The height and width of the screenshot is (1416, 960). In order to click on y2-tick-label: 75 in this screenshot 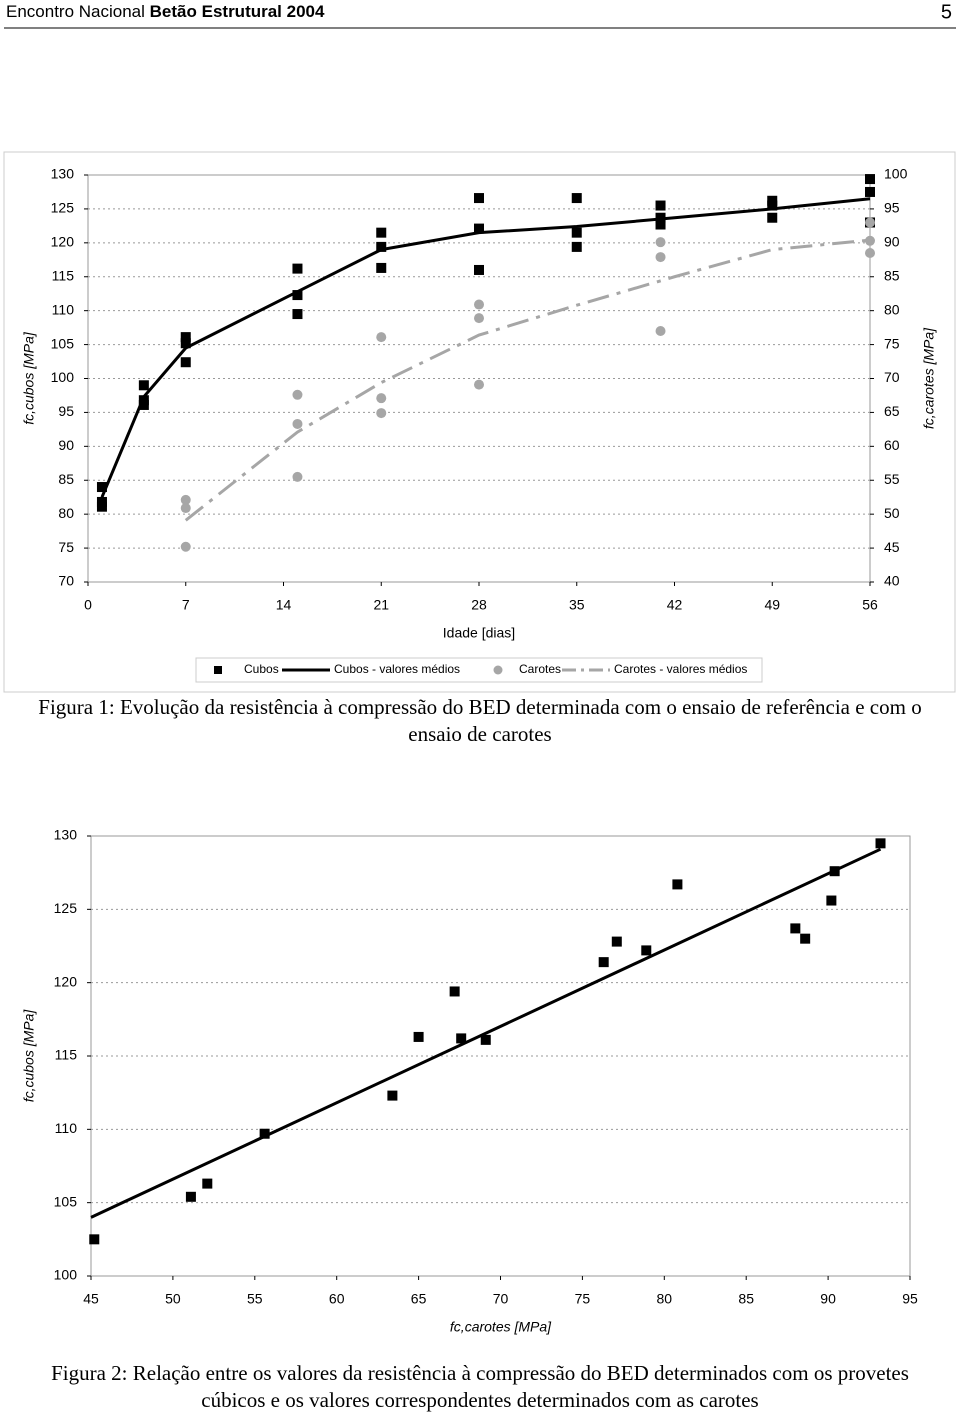, I will do `click(892, 343)`.